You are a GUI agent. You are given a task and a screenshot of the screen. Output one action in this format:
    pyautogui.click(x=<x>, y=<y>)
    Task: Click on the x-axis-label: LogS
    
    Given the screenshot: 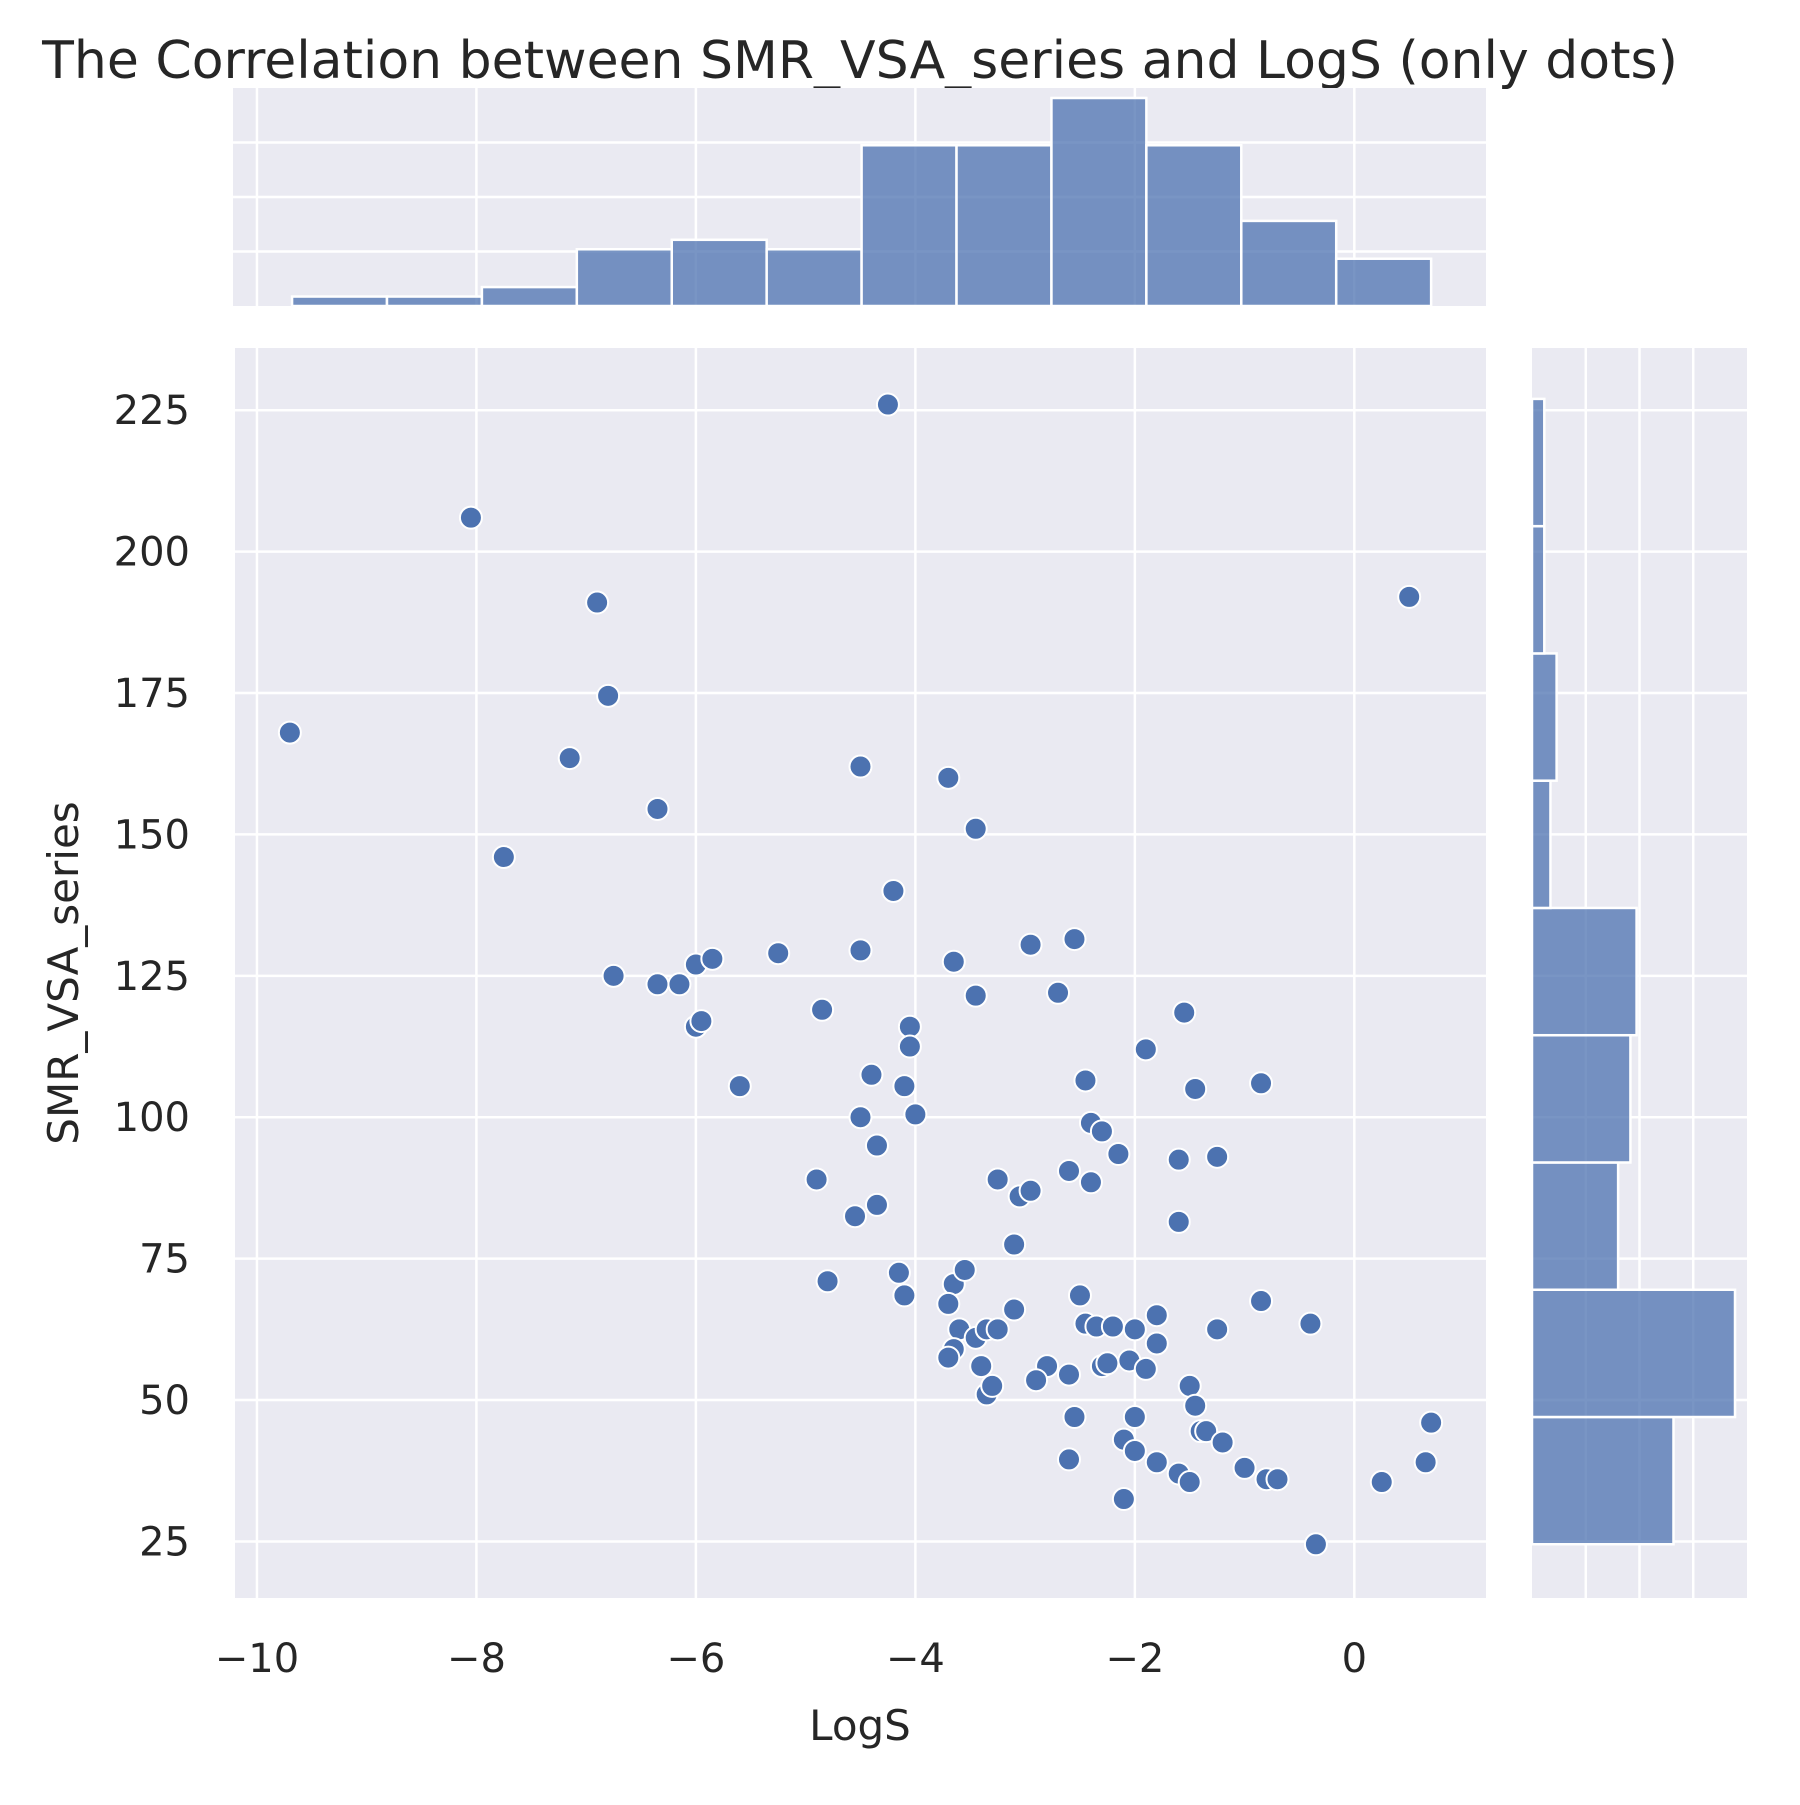 What is the action you would take?
    pyautogui.click(x=860, y=1725)
    